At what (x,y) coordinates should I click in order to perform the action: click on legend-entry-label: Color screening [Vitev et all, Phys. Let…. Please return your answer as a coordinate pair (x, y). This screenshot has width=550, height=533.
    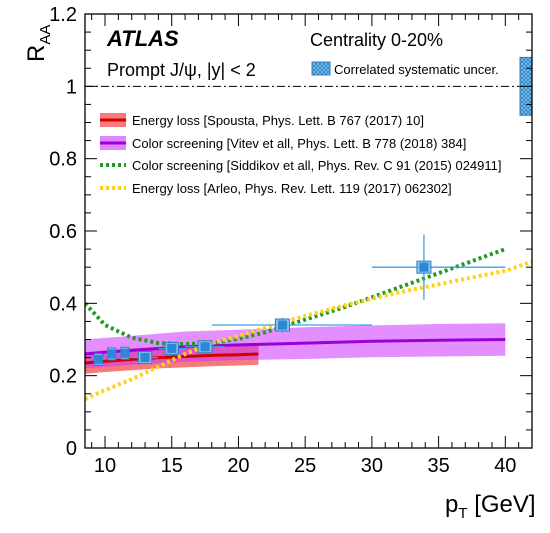
    Looking at the image, I should click on (299, 143).